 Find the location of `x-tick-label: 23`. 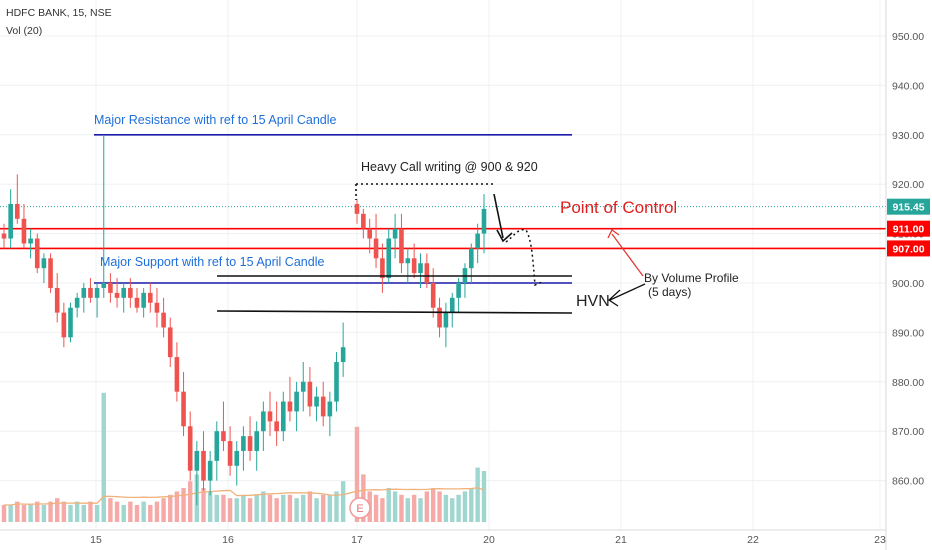

x-tick-label: 23 is located at coordinates (880, 540).